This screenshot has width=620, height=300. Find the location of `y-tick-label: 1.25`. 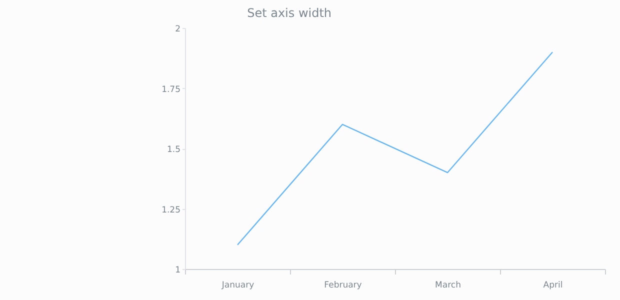

y-tick-label: 1.25 is located at coordinates (171, 210).